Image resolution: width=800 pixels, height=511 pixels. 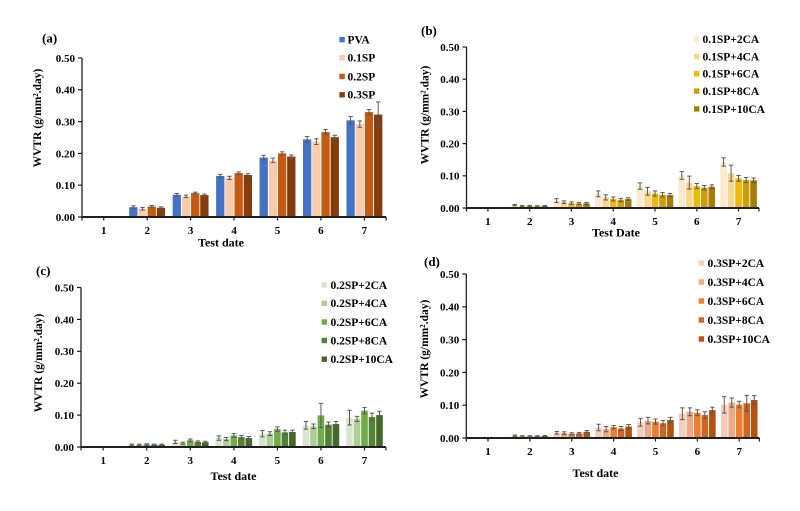 I want to click on svg-text: 0.1SP+2CA, so click(x=731, y=40).